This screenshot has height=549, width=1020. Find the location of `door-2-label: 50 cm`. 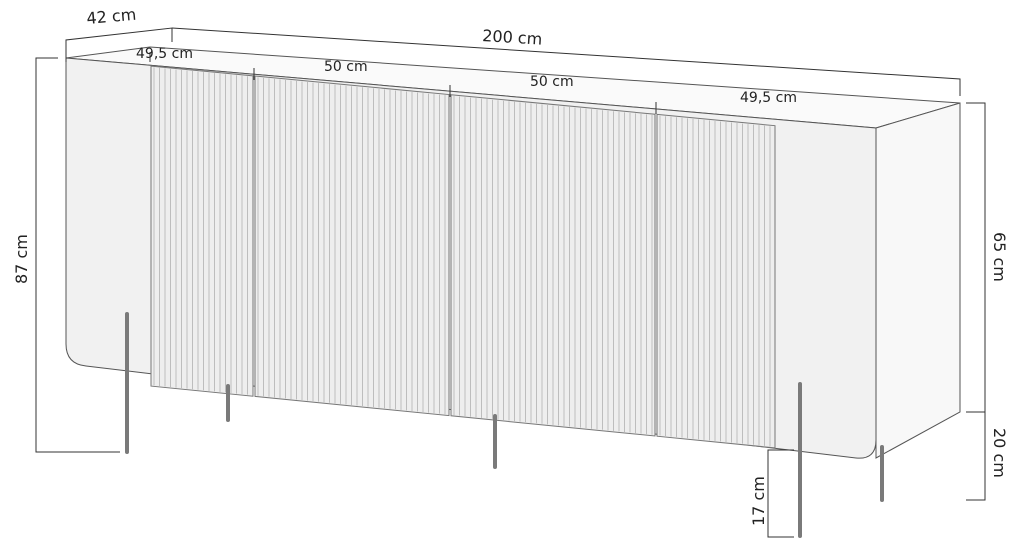

door-2-label: 50 cm is located at coordinates (346, 67).